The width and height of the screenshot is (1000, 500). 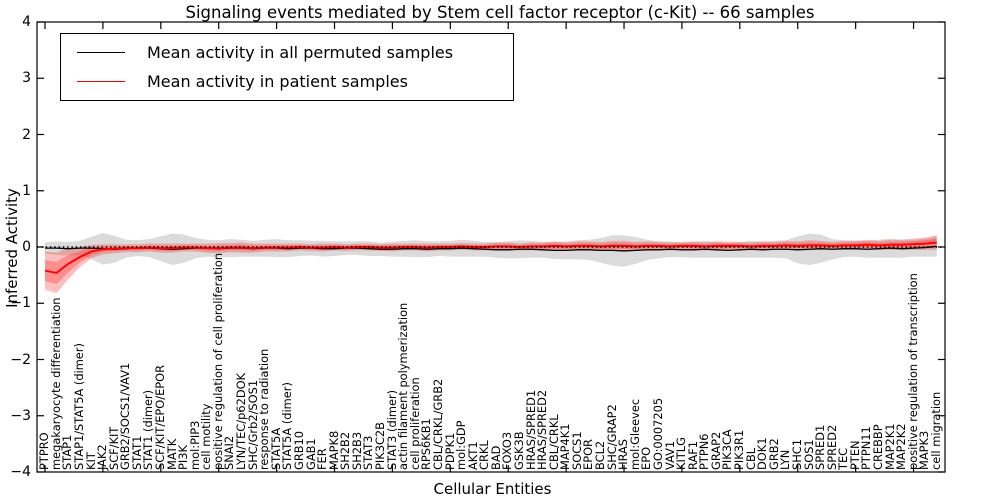 I want to click on y-tick-label: 4, so click(x=26, y=22).